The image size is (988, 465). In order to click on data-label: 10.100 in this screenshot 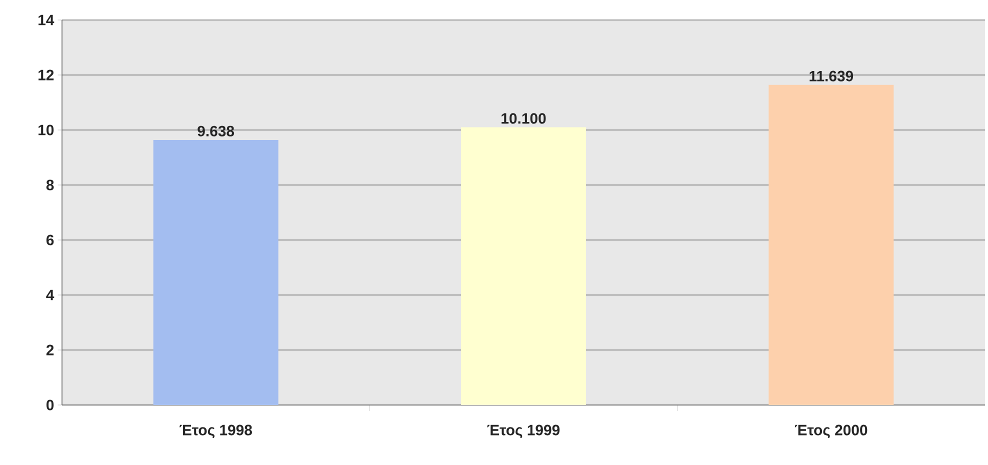, I will do `click(524, 118)`.